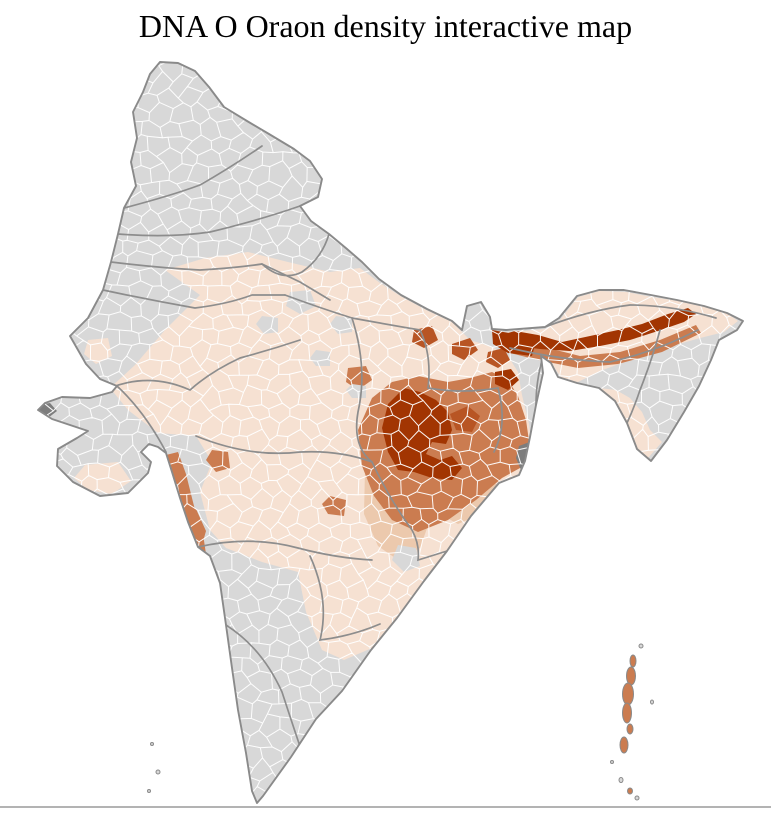 The image size is (771, 815). I want to click on density-region-high, so click(461, 379).